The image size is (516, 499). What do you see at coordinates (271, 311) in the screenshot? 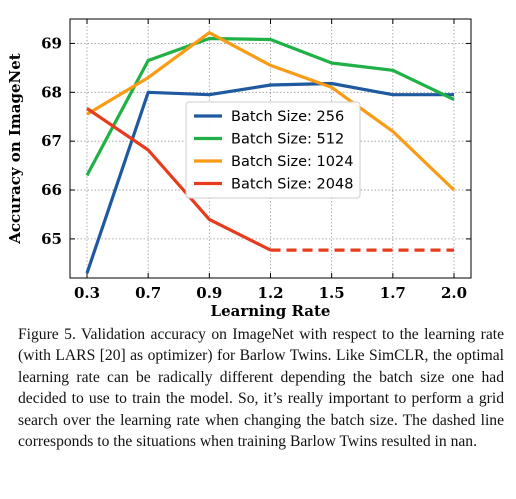
I see `x-axis-label: Learning Rate` at bounding box center [271, 311].